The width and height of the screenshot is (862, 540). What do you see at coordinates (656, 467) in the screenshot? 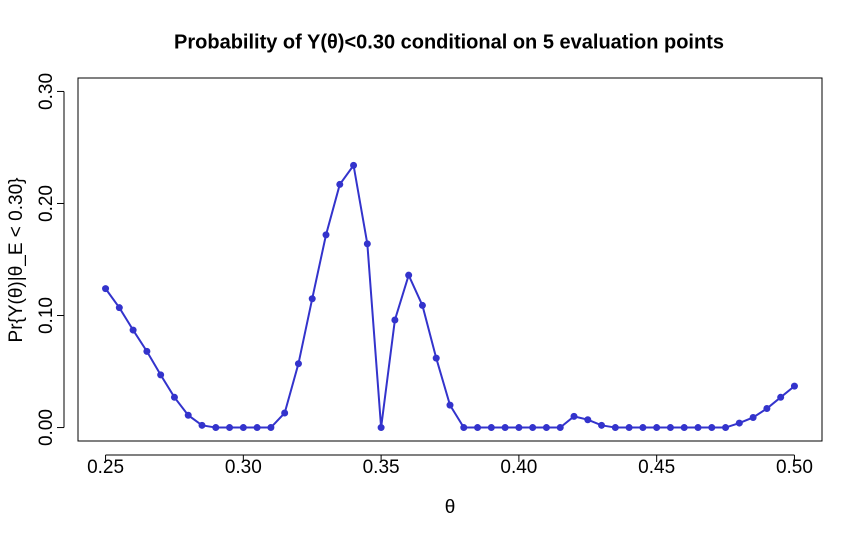
I see `x-tick-label: 0.45` at bounding box center [656, 467].